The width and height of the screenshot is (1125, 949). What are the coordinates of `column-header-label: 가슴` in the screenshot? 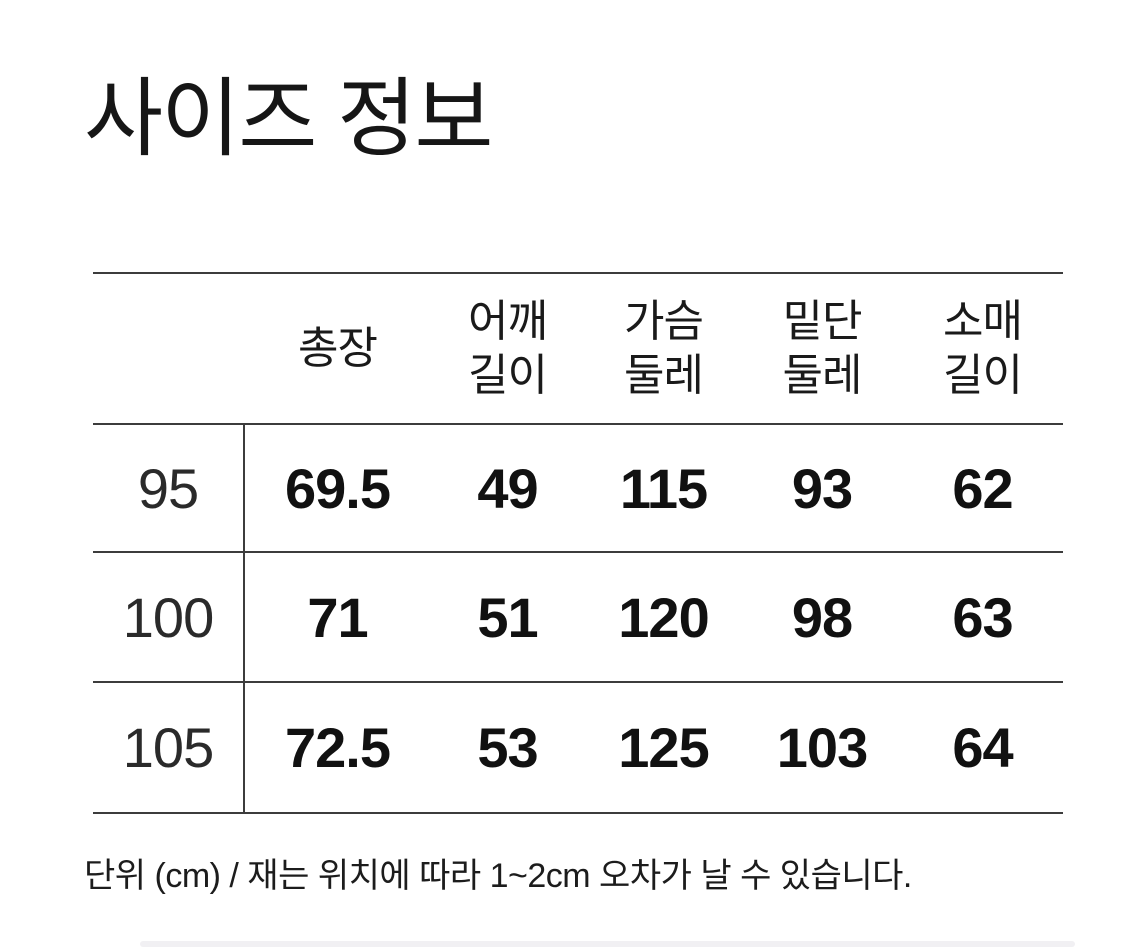 It's located at (664, 321).